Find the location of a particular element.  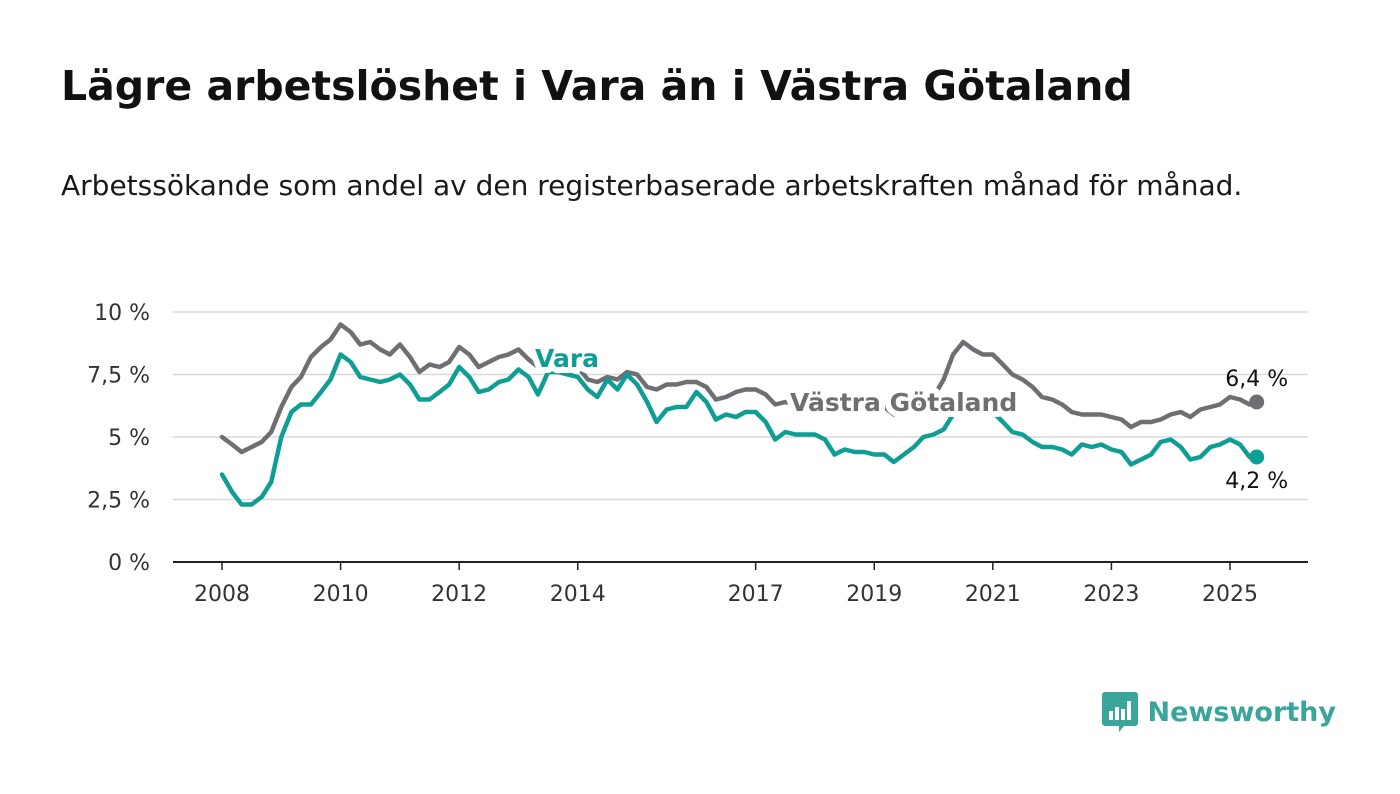

vara-series-label: Vara is located at coordinates (567, 358).